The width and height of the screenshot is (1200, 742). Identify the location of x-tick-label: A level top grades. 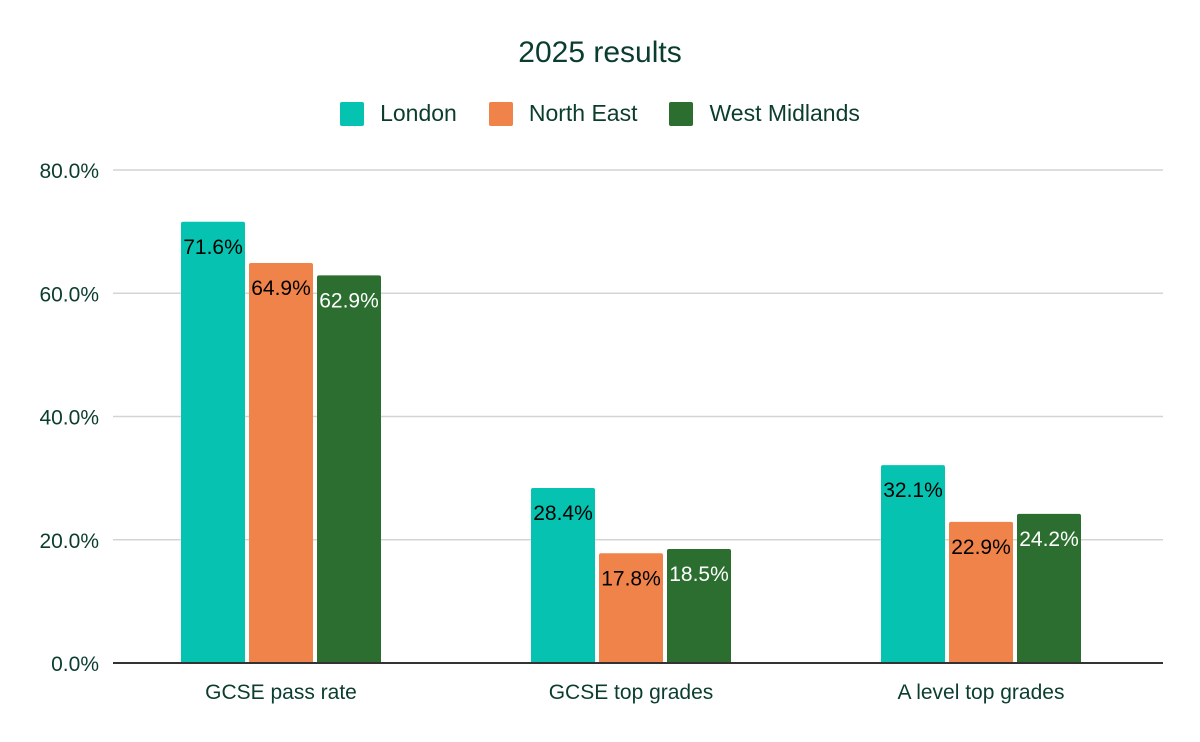
(981, 692).